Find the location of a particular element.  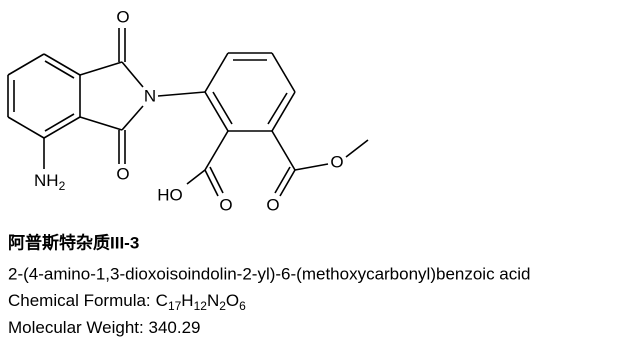

formula-subscript: 6 is located at coordinates (242, 306).